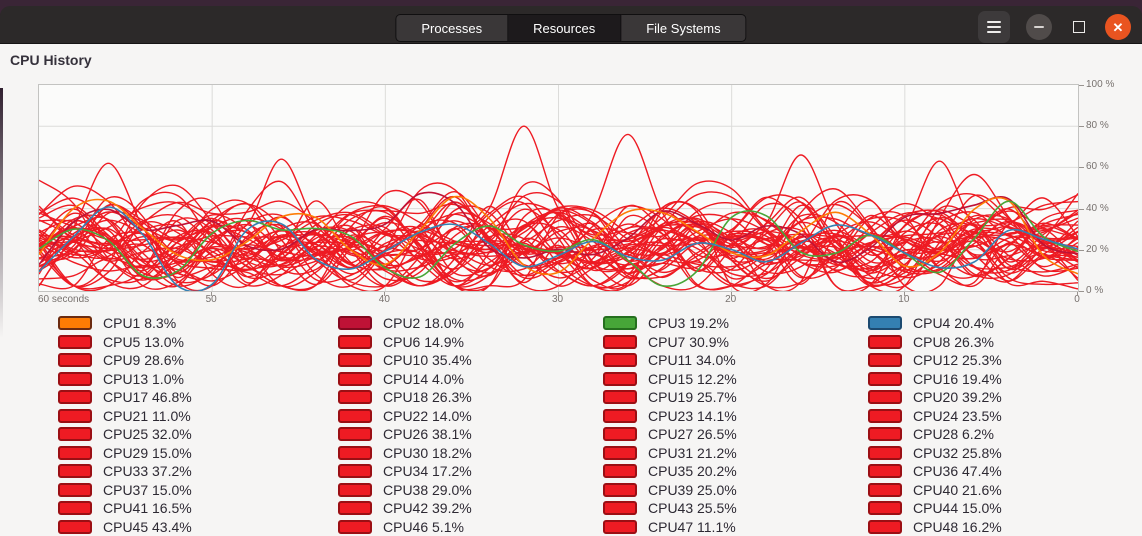 The image size is (1142, 536). I want to click on legend-item: CPU19 25.7%, so click(735, 397).